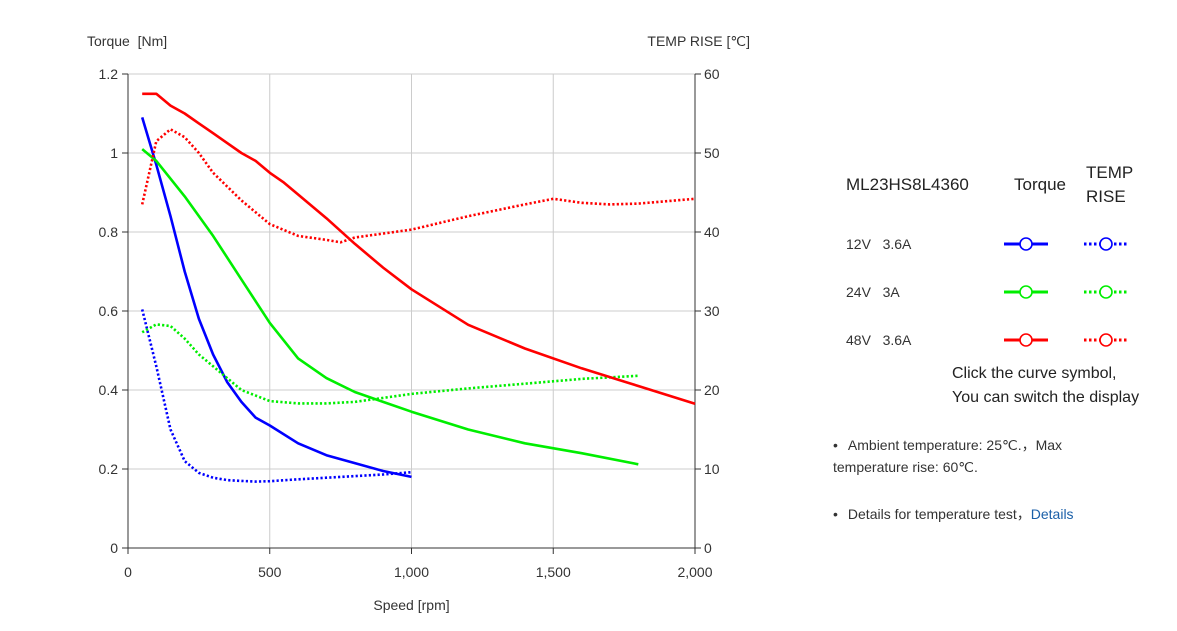 Image resolution: width=1177 pixels, height=631 pixels. What do you see at coordinates (109, 390) in the screenshot?
I see `left-tick-label: 0.4` at bounding box center [109, 390].